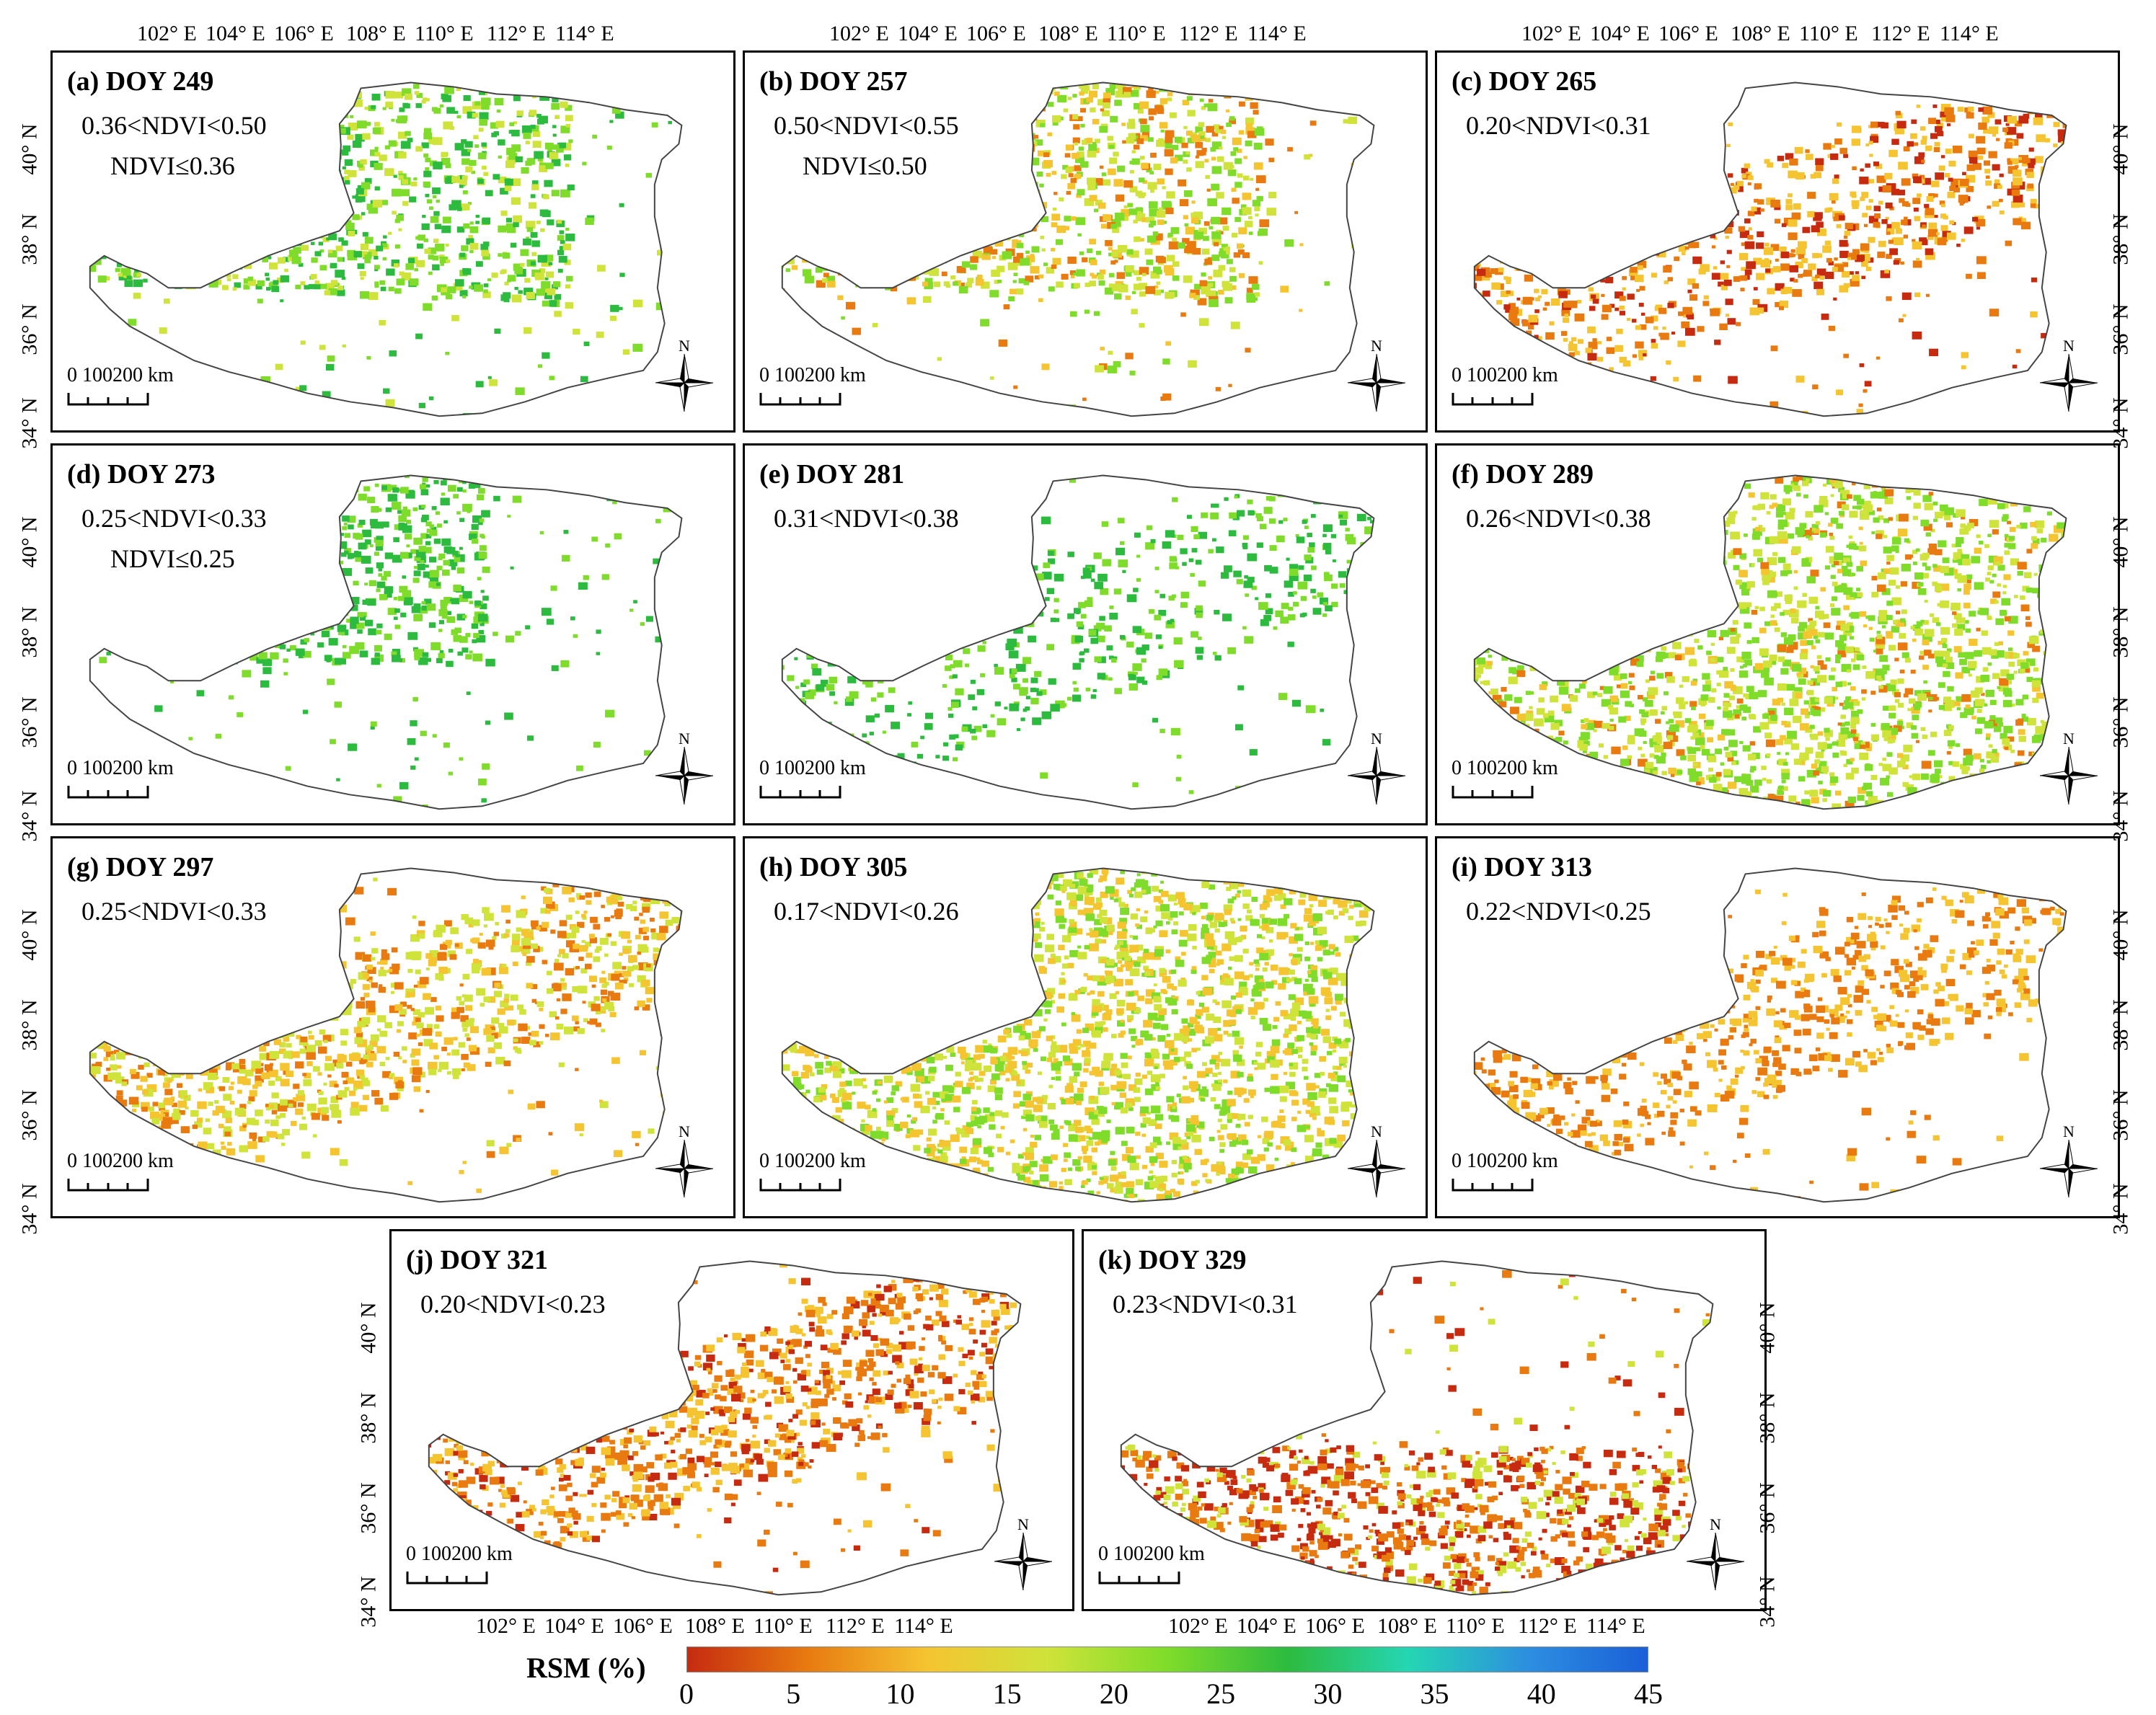  I want to click on panel-title: (b) DOY 257, so click(833, 81).